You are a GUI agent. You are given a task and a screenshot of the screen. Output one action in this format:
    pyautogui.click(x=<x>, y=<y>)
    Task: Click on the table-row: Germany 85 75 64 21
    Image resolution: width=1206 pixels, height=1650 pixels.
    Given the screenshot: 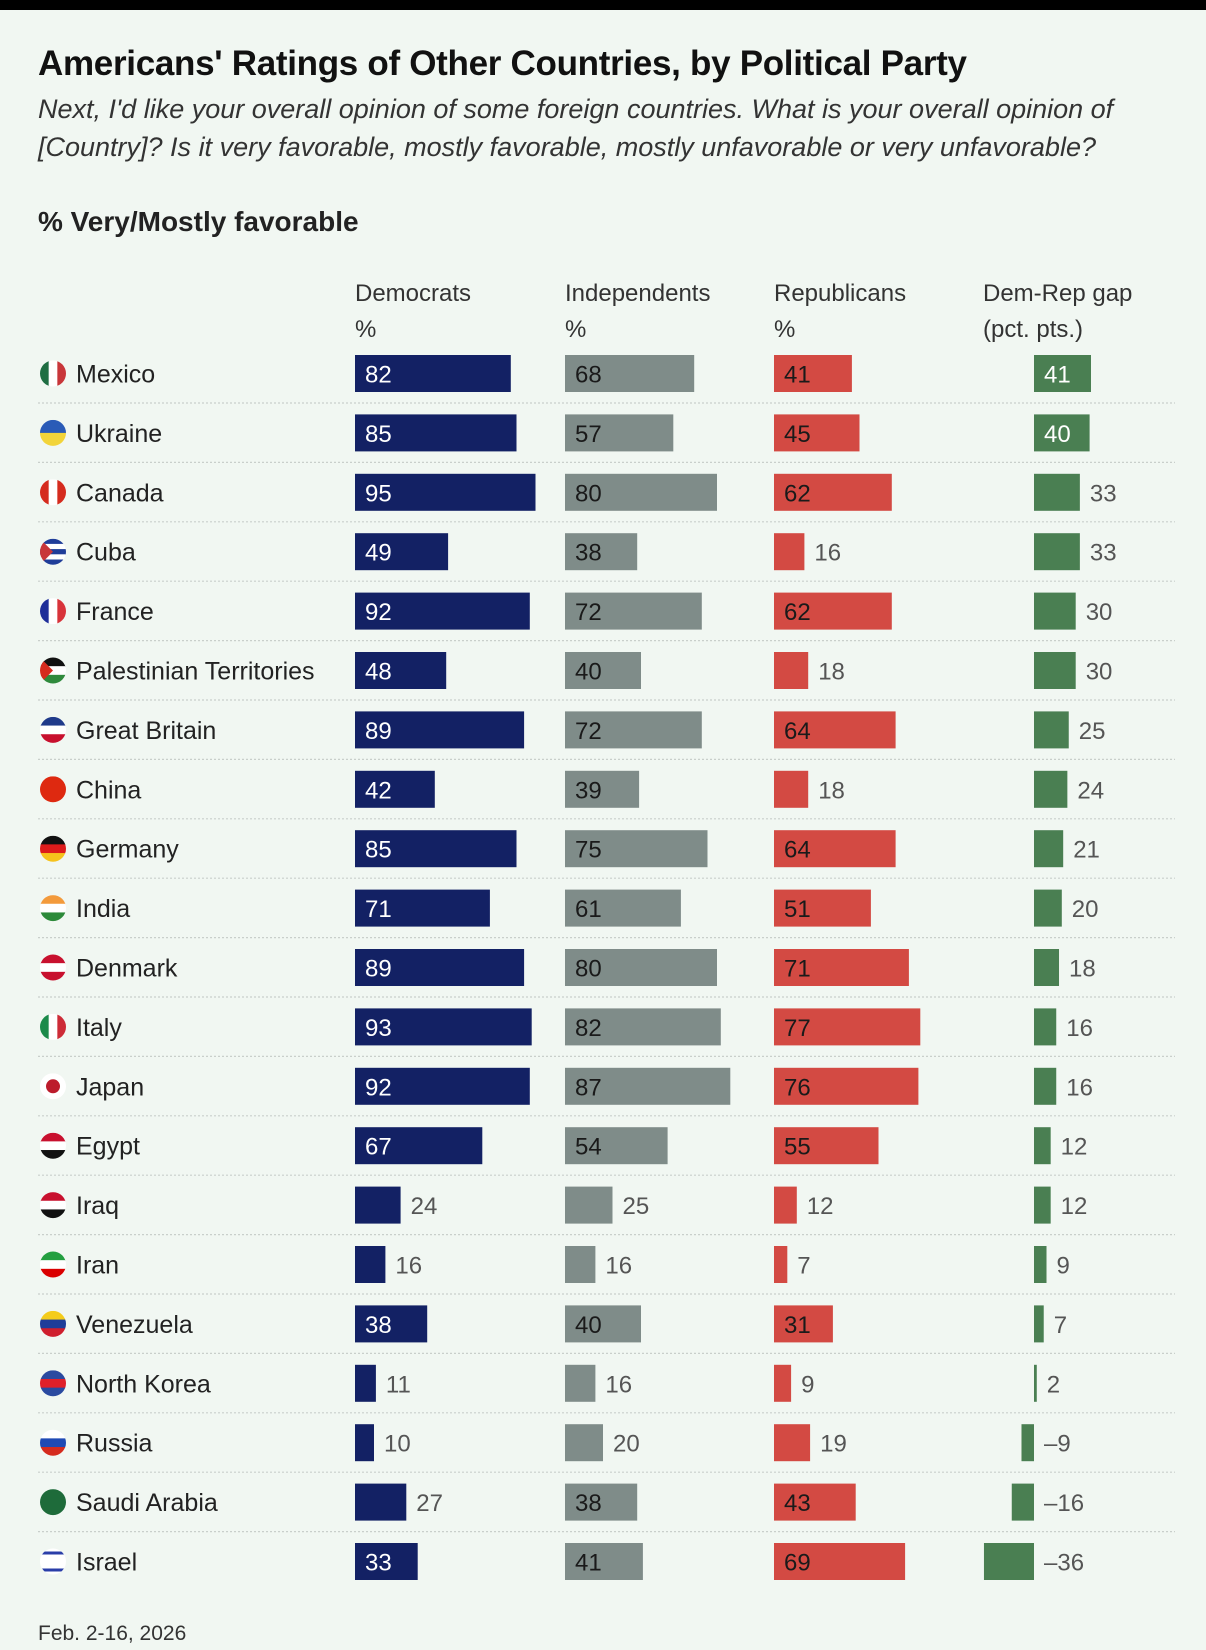 What is the action you would take?
    pyautogui.click(x=606, y=854)
    